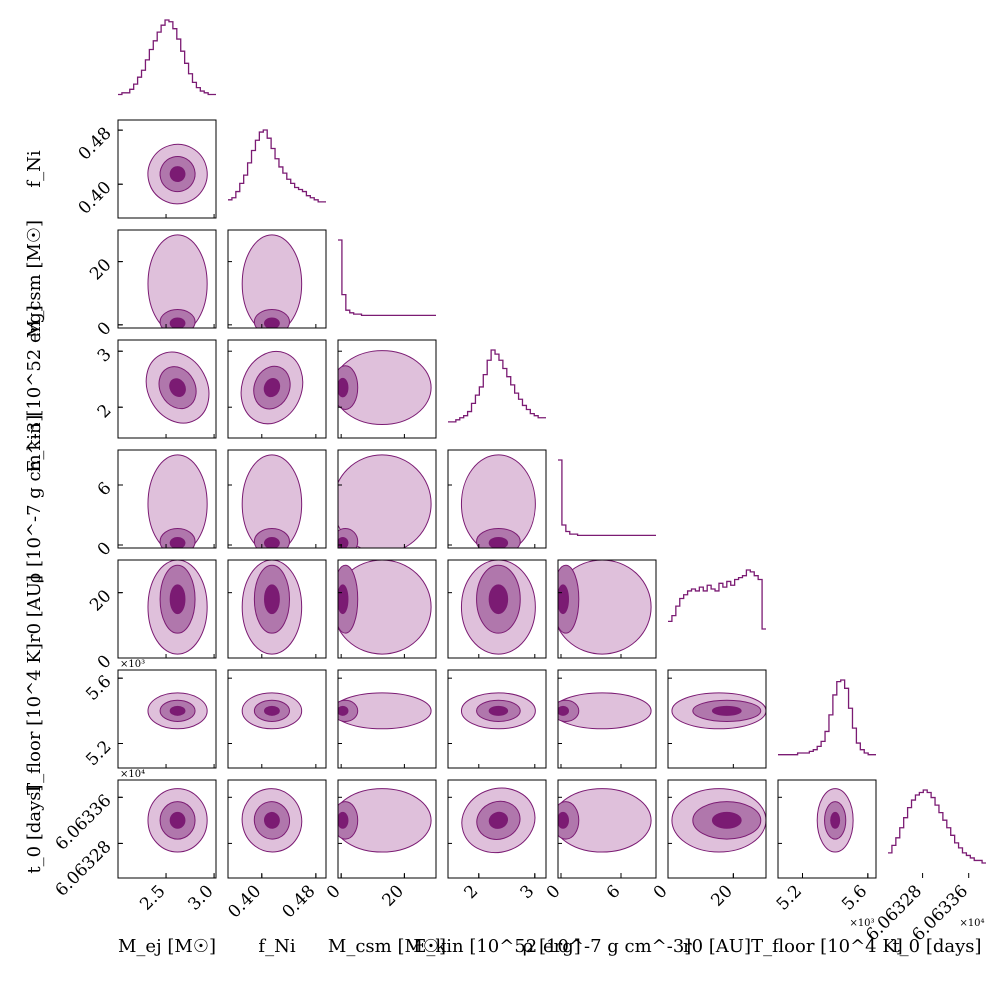 The image size is (996, 994). Describe the element at coordinates (497, 609) in the screenshot. I see `panel-ekin-r0` at that location.